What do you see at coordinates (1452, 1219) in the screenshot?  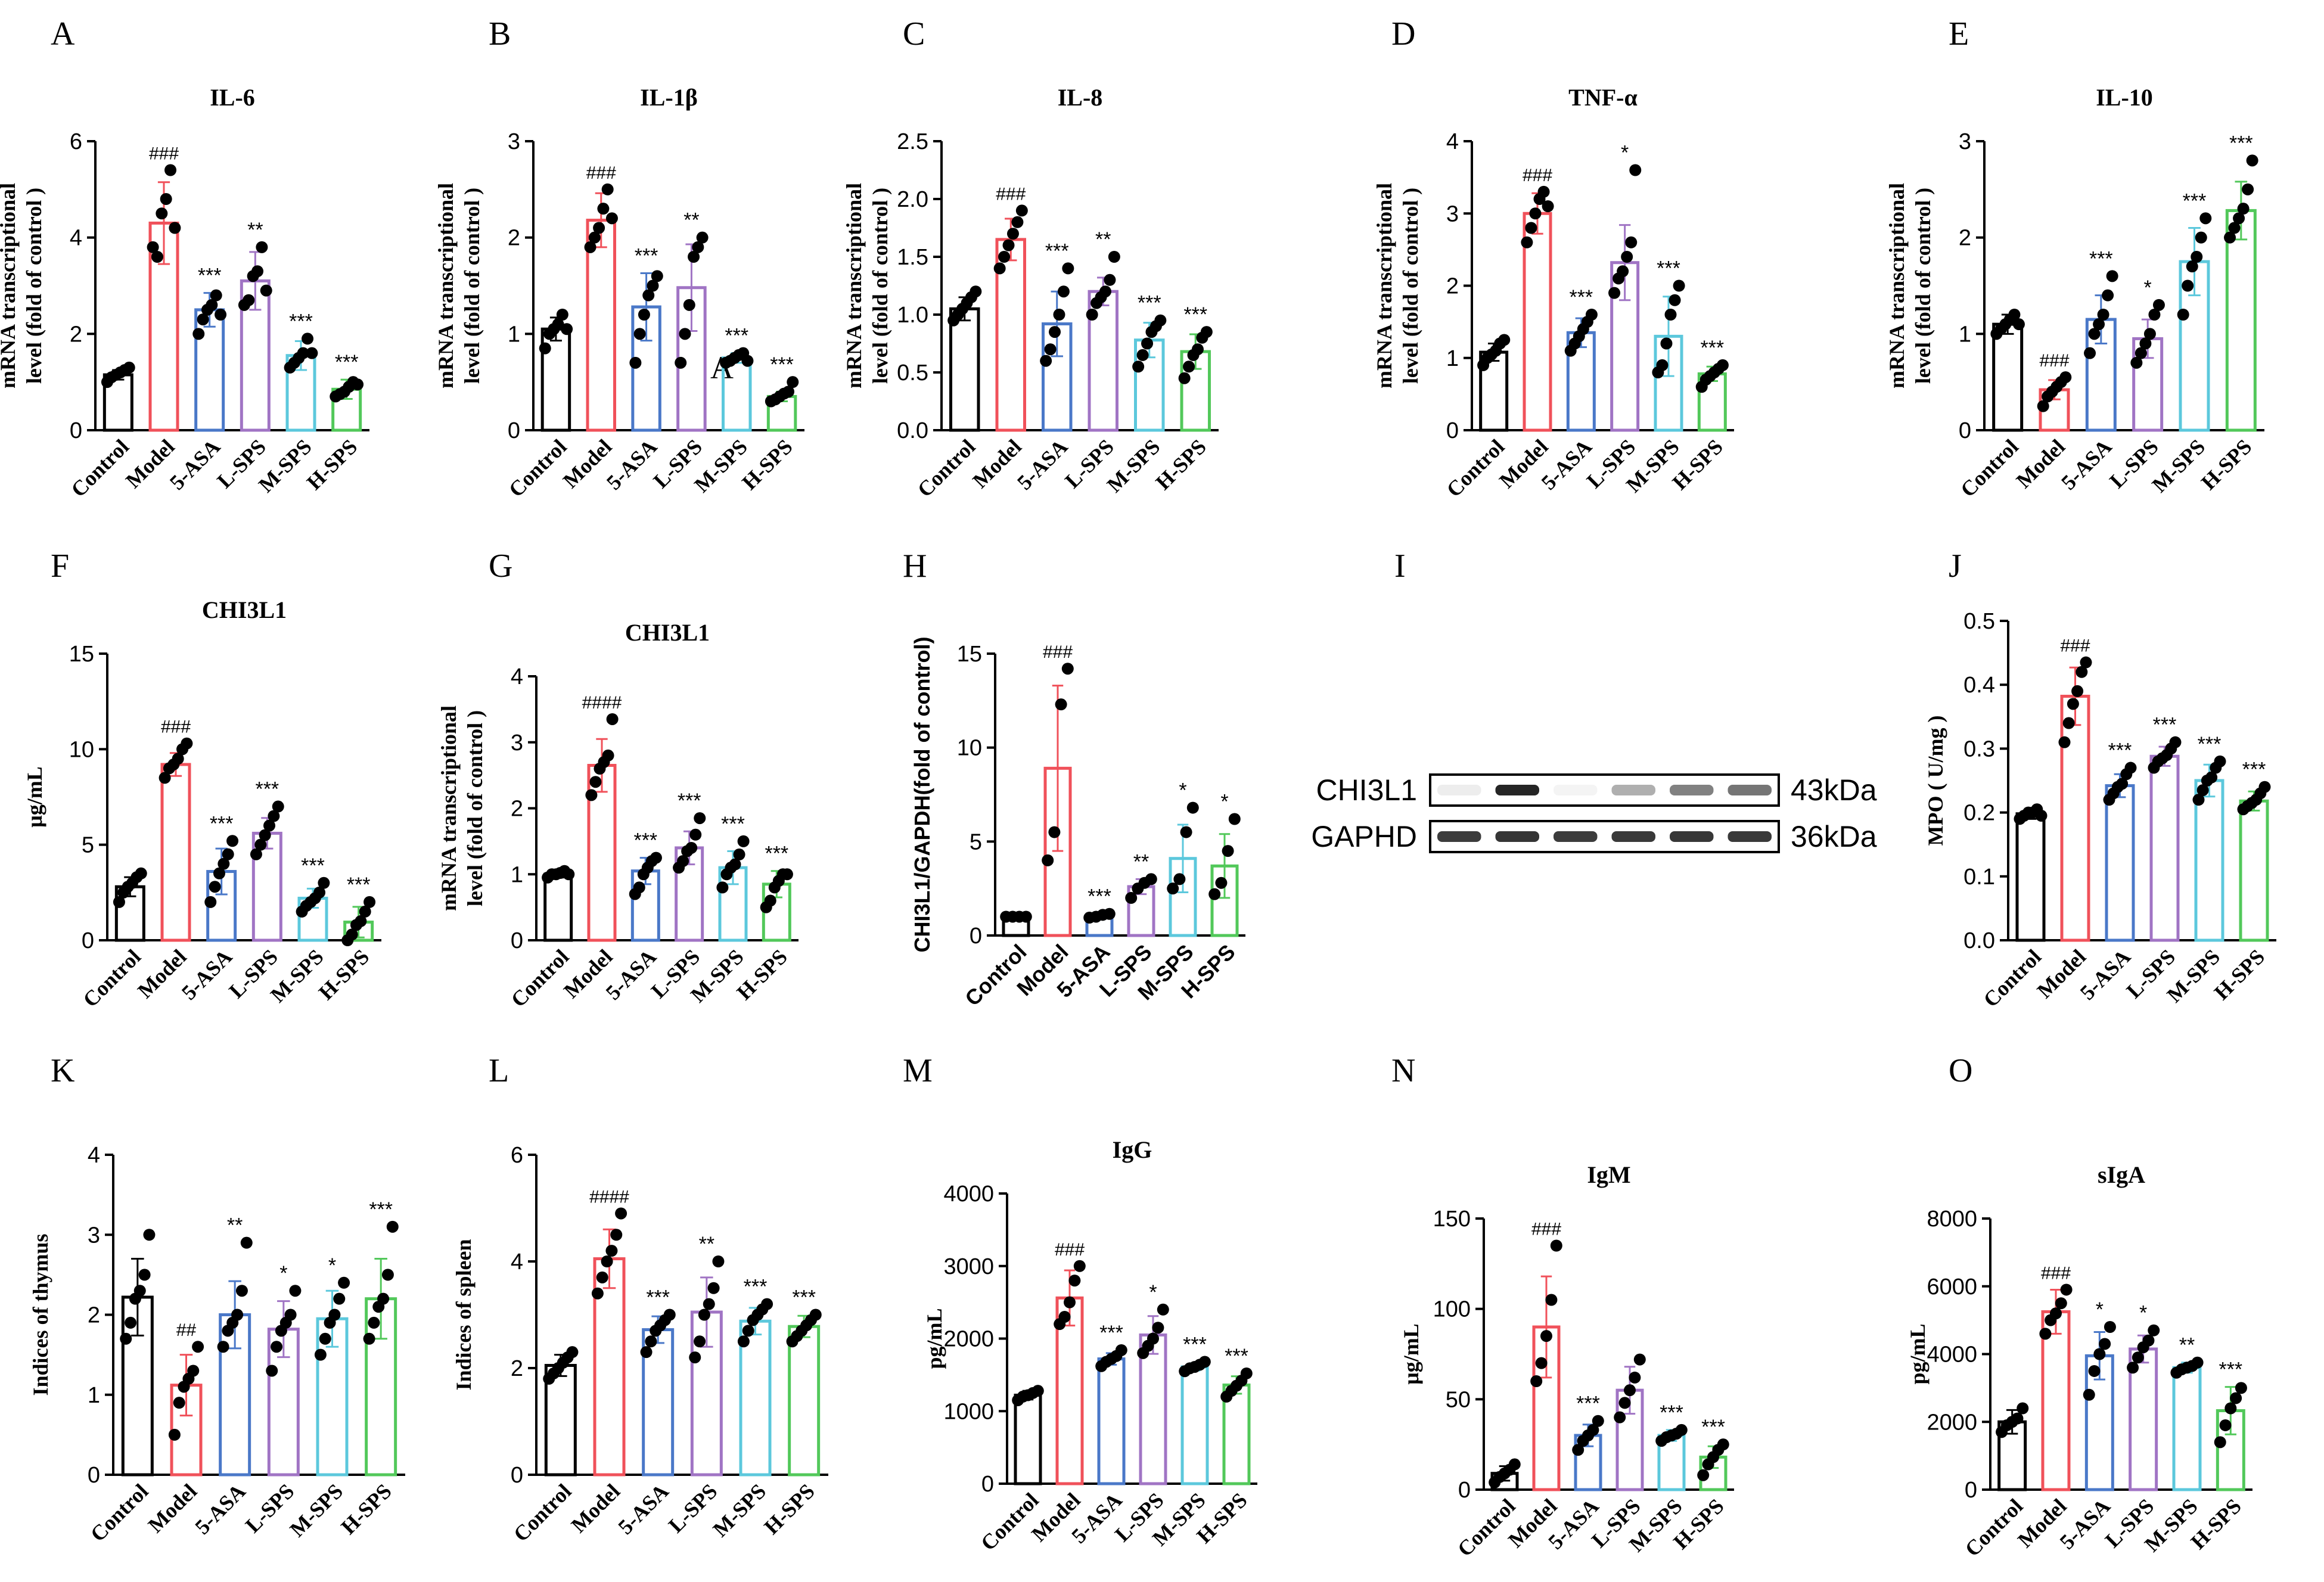 I see `y-tick-label: 150` at bounding box center [1452, 1219].